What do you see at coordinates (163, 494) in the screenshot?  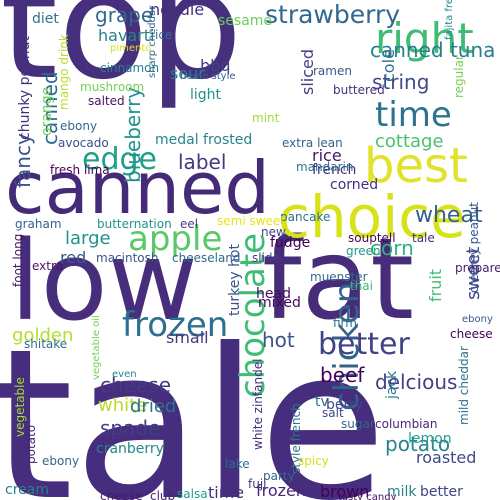 I see `cloud-word: club` at bounding box center [163, 494].